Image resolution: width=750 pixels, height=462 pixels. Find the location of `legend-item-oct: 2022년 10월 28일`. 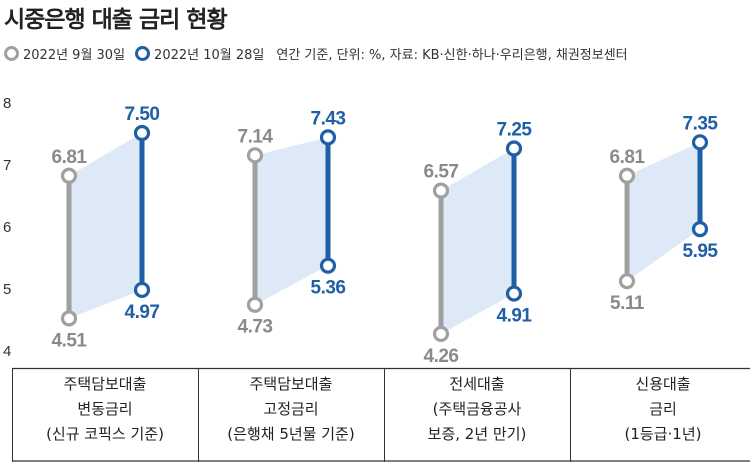

legend-item-oct: 2022년 10월 28일 is located at coordinates (199, 53).